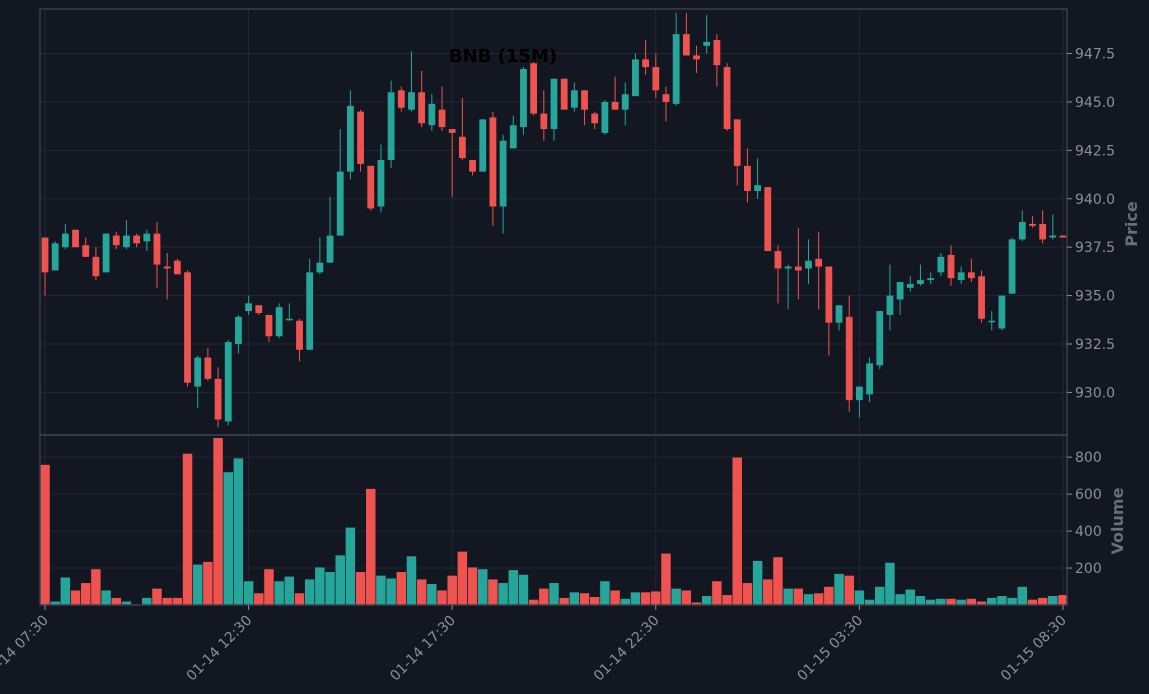 The width and height of the screenshot is (1149, 694). Describe the element at coordinates (1091, 224) in the screenshot. I see `price-axis-ticks: 930.0 932.5 935.0 937.5 940.0 942.5 945.0 947.5` at that location.